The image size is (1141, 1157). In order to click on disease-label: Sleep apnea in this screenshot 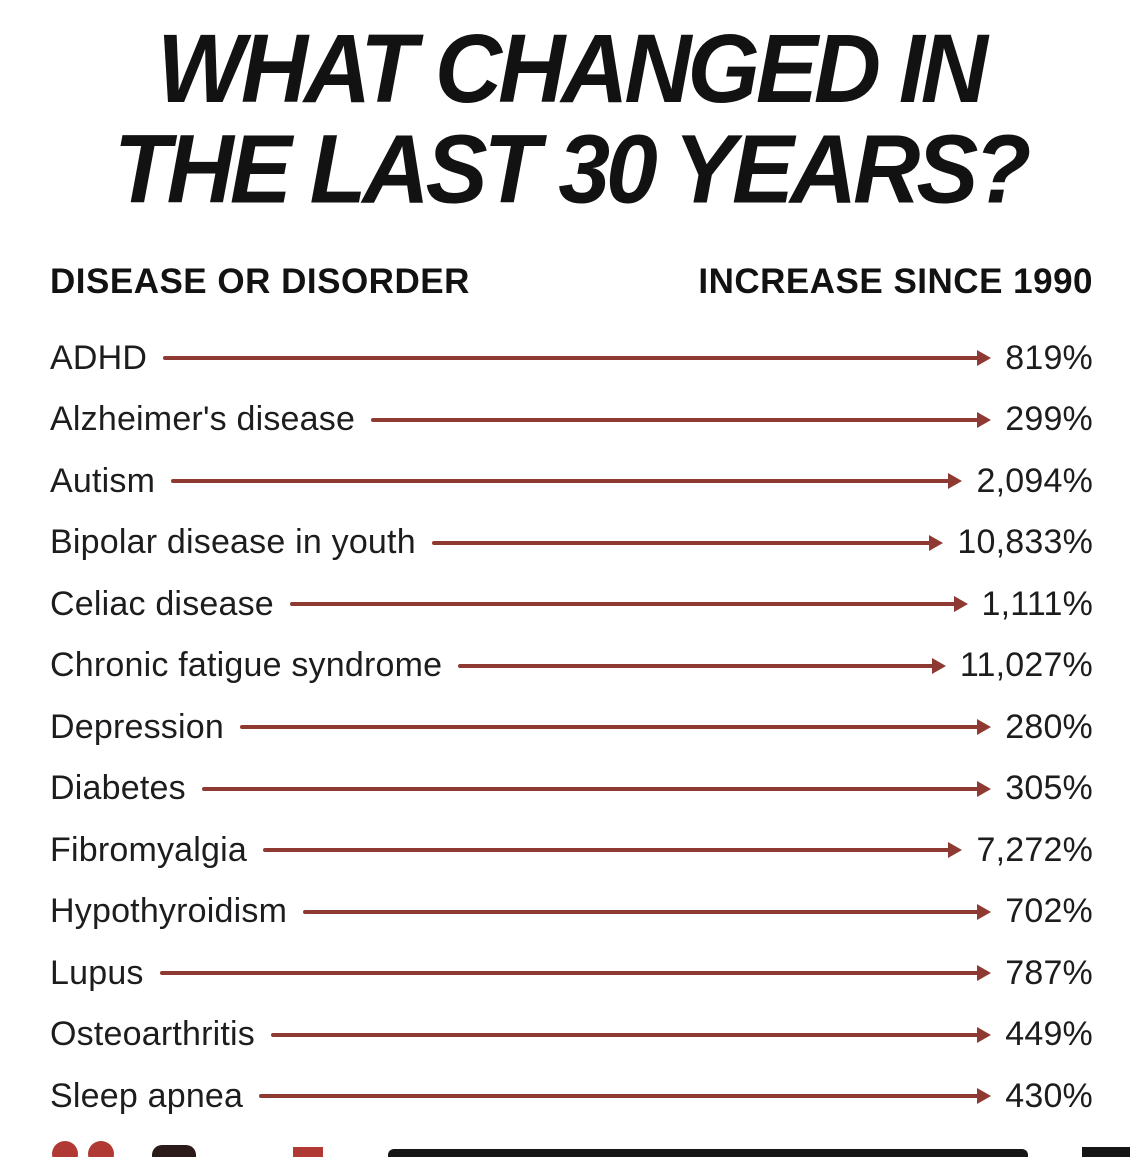, I will do `click(147, 1095)`.